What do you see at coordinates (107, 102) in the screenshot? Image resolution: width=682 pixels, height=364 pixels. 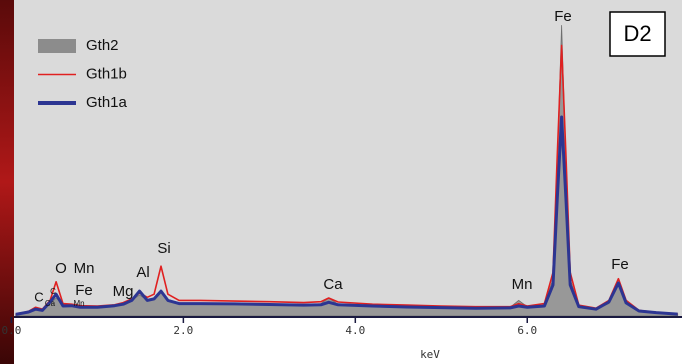 I see `legend-label: Gth1a` at bounding box center [107, 102].